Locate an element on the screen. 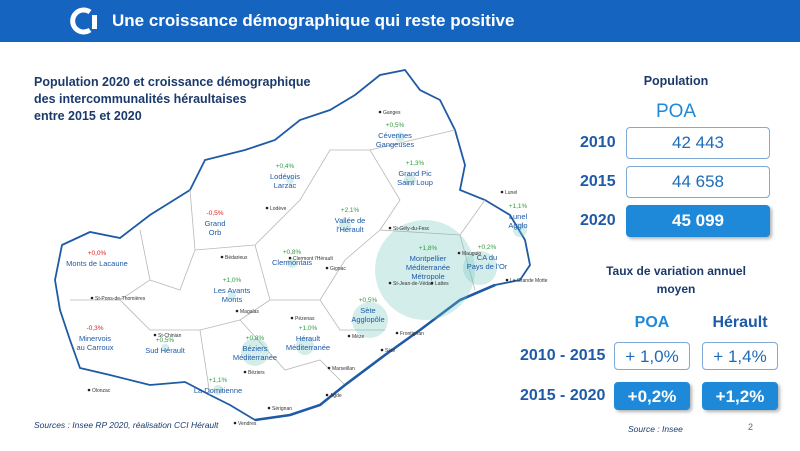 Image resolution: width=800 pixels, height=451 pixels. region-name: Monts is located at coordinates (232, 299).